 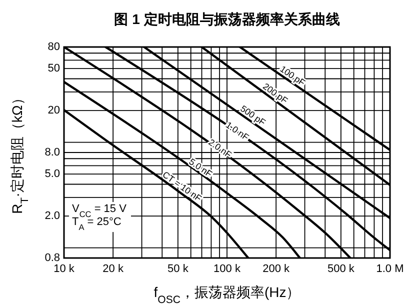 I want to click on x-tick-label: 20 k, so click(x=113, y=269).